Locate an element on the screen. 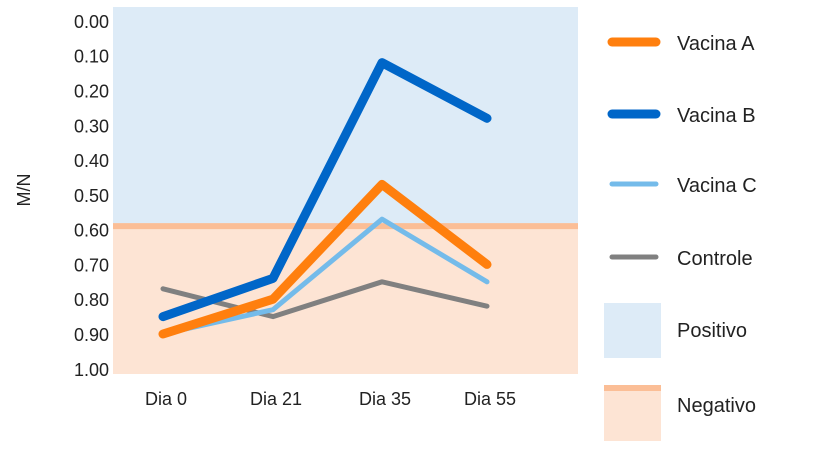 The image size is (820, 462). x-tick-label: Dia 35 is located at coordinates (385, 399).